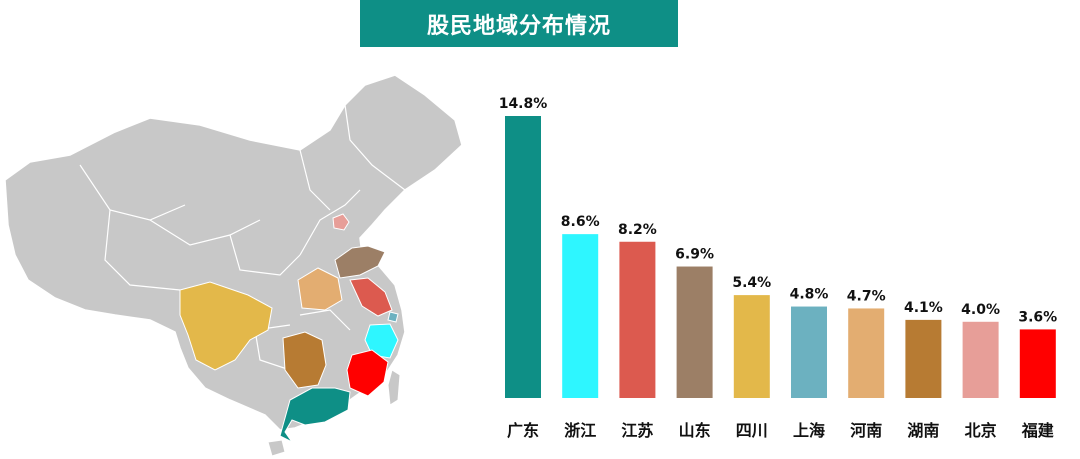  Describe the element at coordinates (694, 255) in the screenshot. I see `value-label-3: 6.9%` at that location.